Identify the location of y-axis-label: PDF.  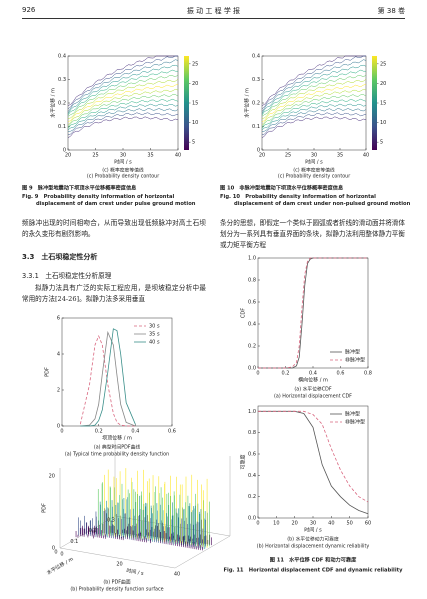
(48, 372).